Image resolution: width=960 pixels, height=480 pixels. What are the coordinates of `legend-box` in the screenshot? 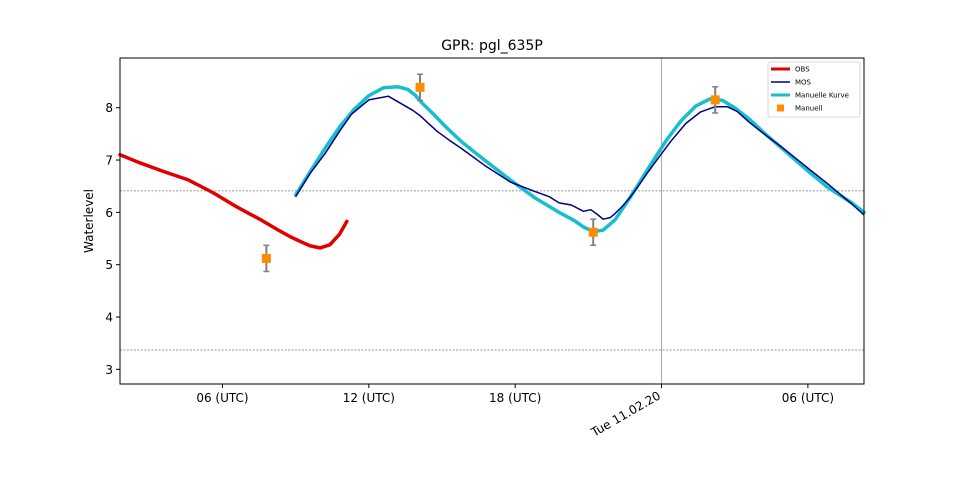 It's located at (814, 89).